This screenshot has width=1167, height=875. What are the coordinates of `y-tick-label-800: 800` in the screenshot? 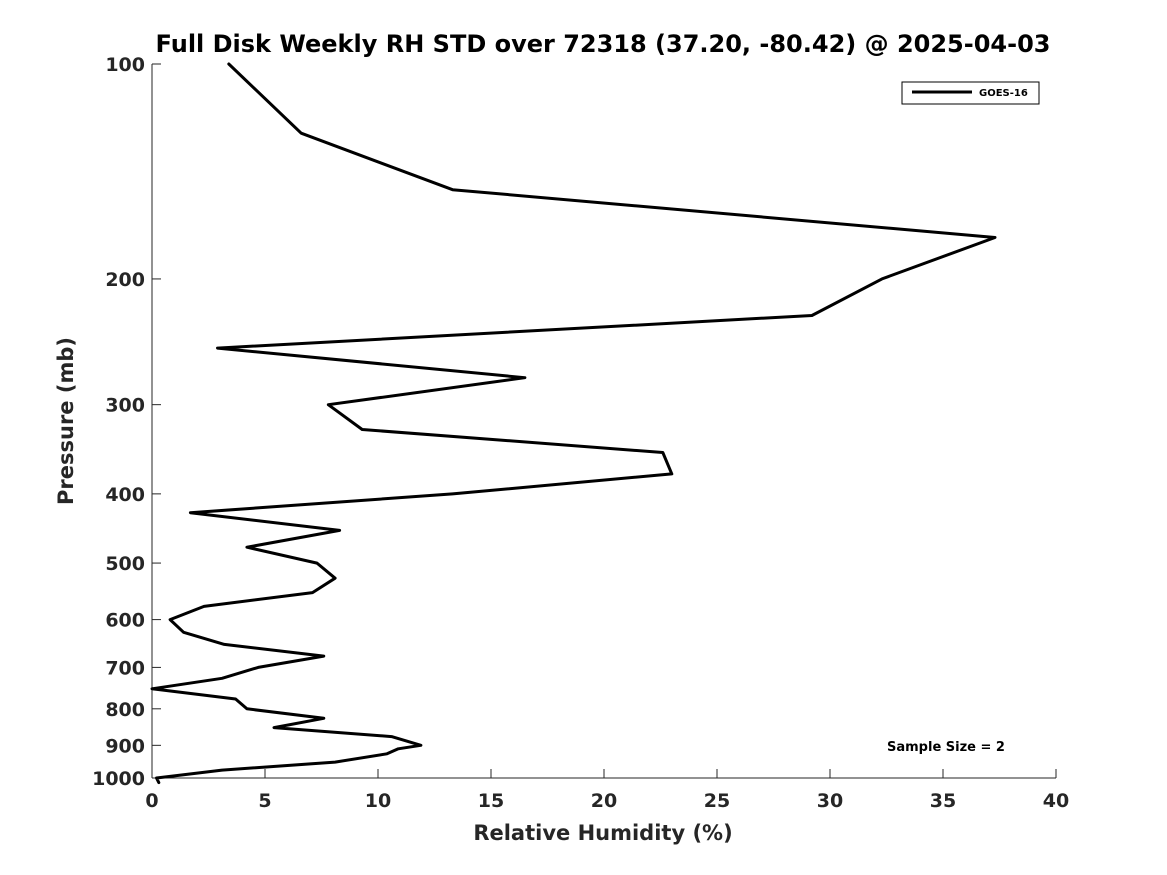 It's located at (125, 710).